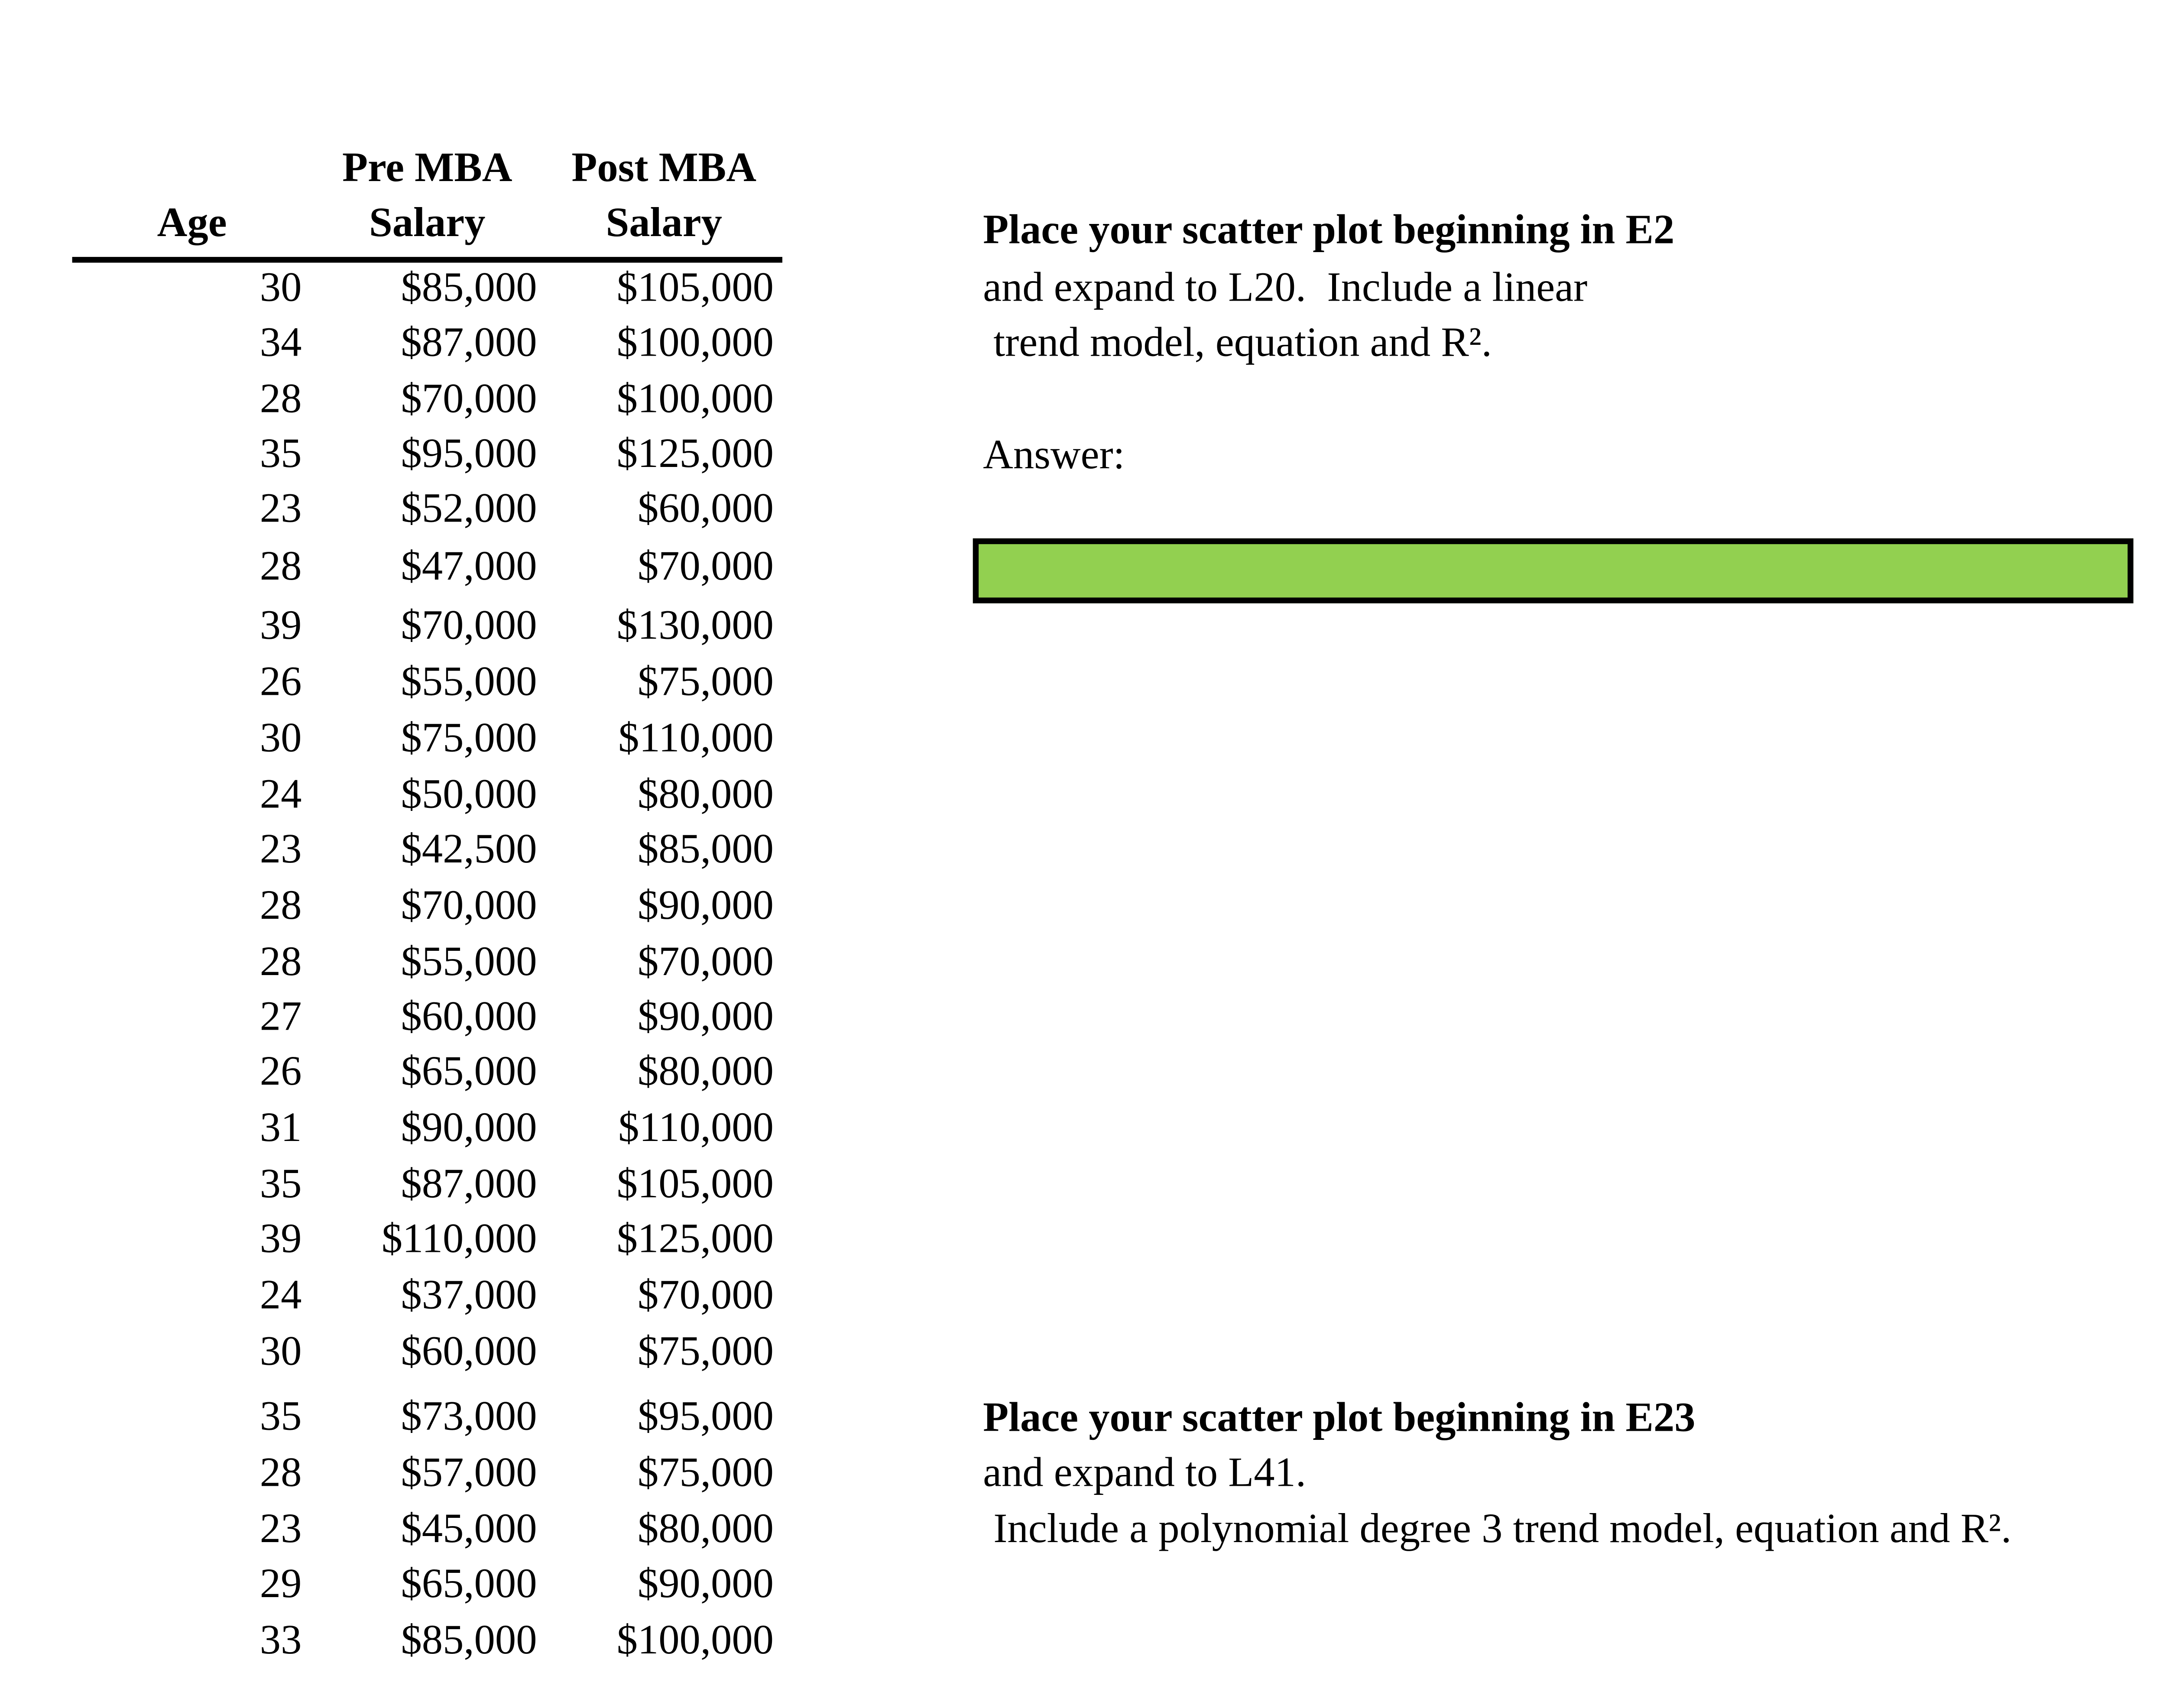 This screenshot has height=1708, width=2166. What do you see at coordinates (469, 1472) in the screenshot?
I see `pre-mba-salary-cell: $57,000` at bounding box center [469, 1472].